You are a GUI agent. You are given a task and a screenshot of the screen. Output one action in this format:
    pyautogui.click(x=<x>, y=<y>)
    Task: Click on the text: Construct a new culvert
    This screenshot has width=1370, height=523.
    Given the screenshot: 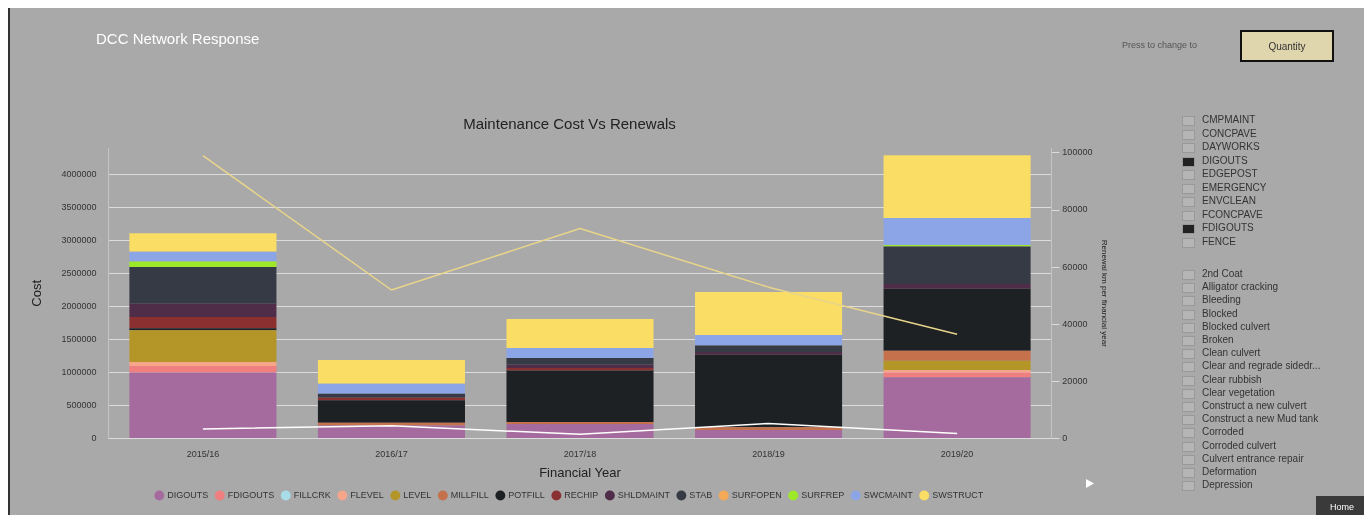 What is the action you would take?
    pyautogui.click(x=1254, y=405)
    